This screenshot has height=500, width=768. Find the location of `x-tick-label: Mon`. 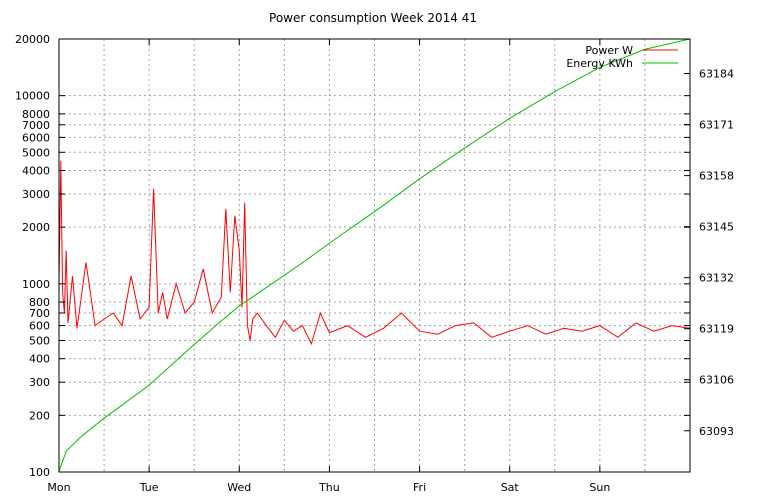

x-tick-label: Mon is located at coordinates (58, 487).